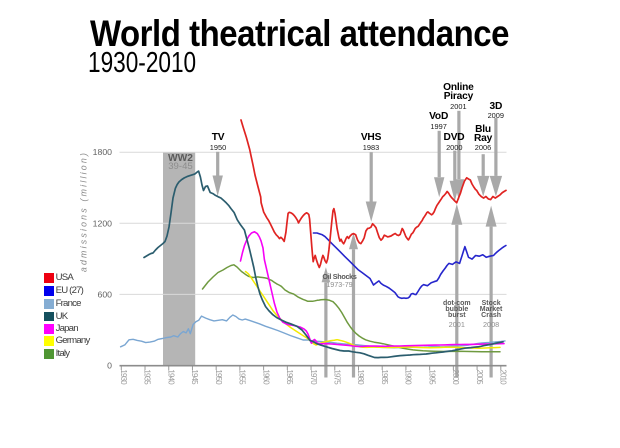 The height and width of the screenshot is (448, 620). Describe the element at coordinates (384, 377) in the screenshot. I see `svg-text: 1985` at that location.